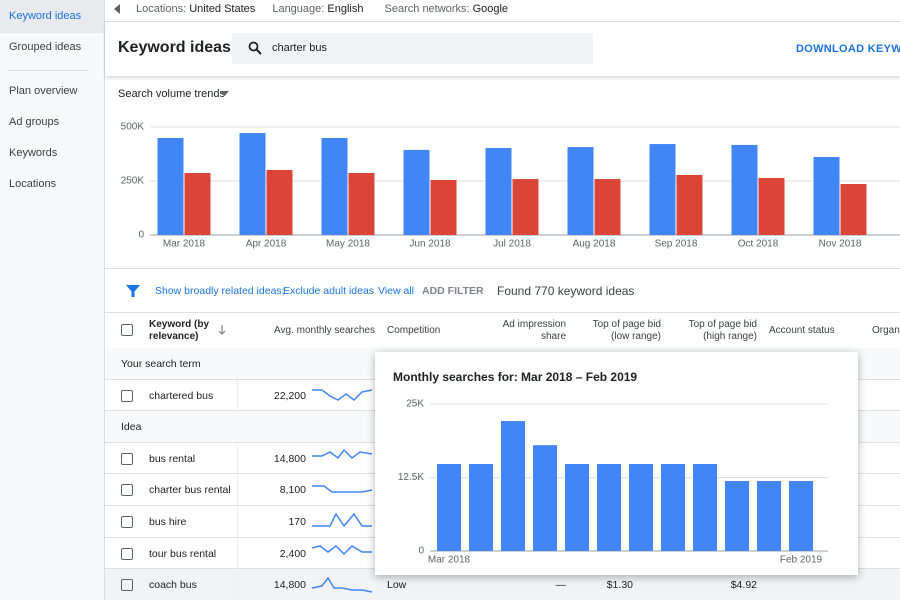  Describe the element at coordinates (289, 585) in the screenshot. I see `cell: 14,800` at that location.